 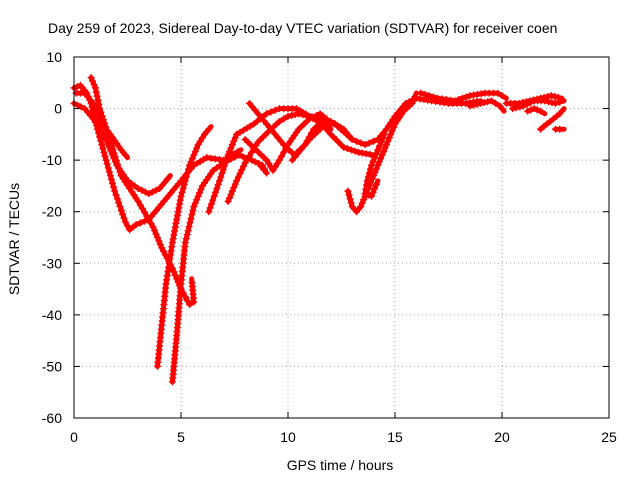 What do you see at coordinates (52, 263) in the screenshot?
I see `y-tick-label: -30` at bounding box center [52, 263].